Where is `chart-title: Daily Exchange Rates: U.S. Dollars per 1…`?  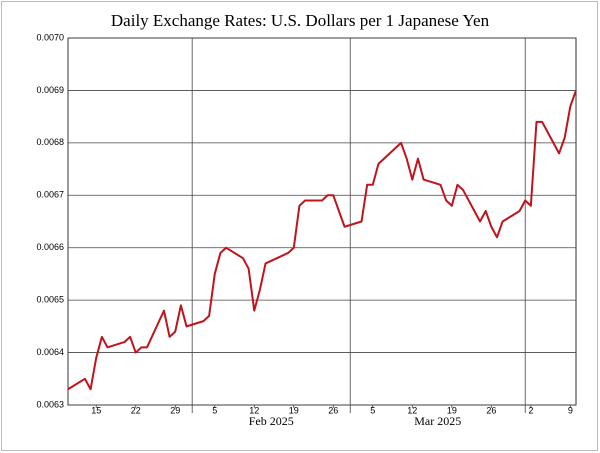
chart-title: Daily Exchange Rates: U.S. Dollars per 1… is located at coordinates (300, 20).